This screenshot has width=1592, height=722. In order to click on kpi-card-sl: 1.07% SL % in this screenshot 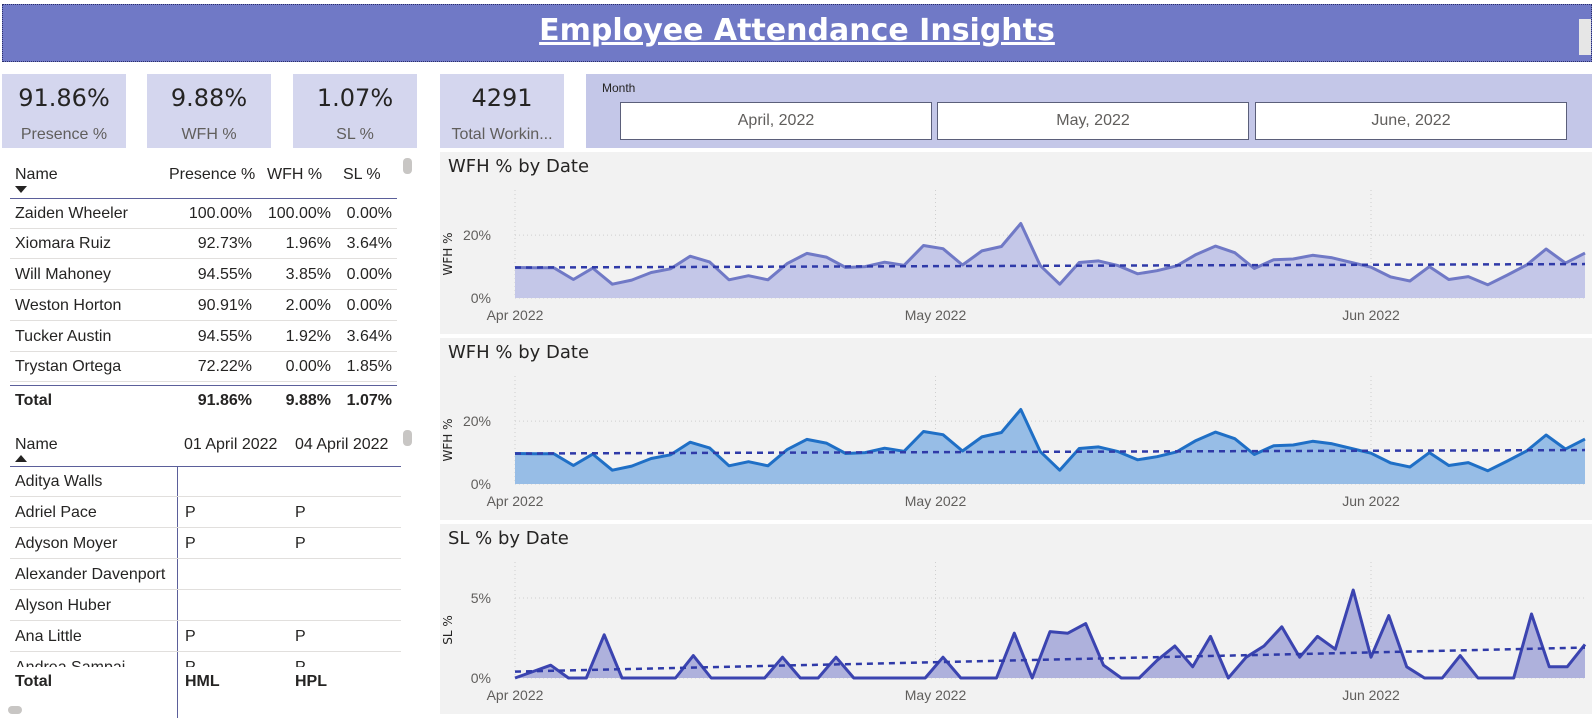, I will do `click(355, 111)`.